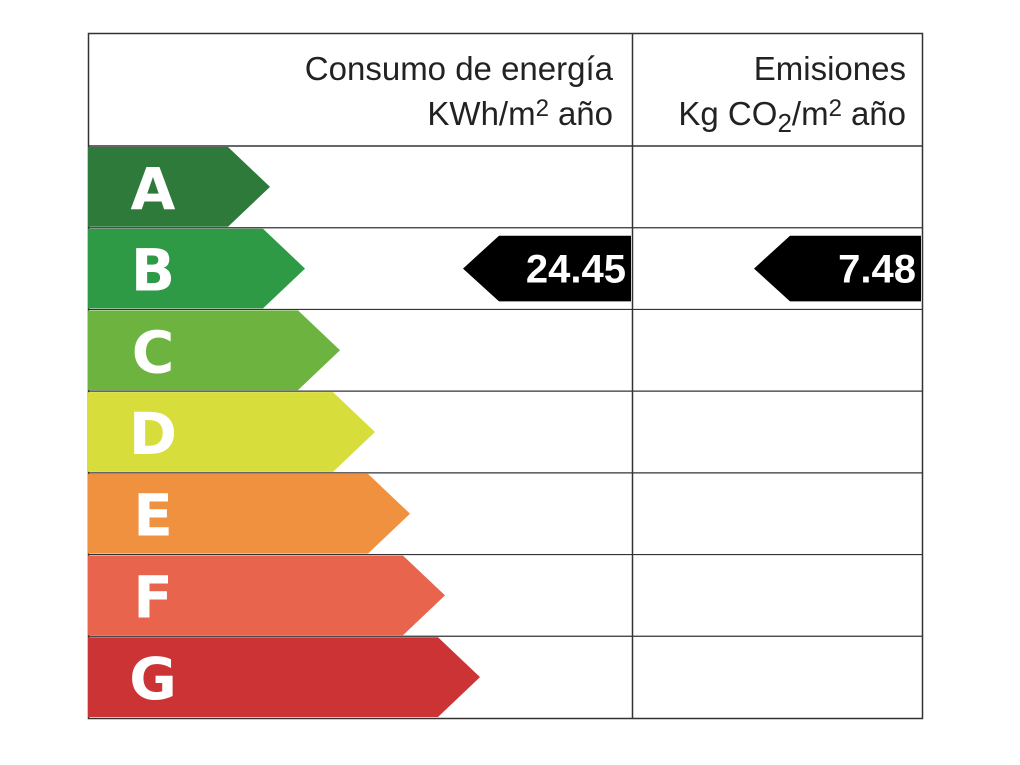 Image resolution: width=1020 pixels, height=765 pixels. I want to click on rating-letter: G, so click(153, 679).